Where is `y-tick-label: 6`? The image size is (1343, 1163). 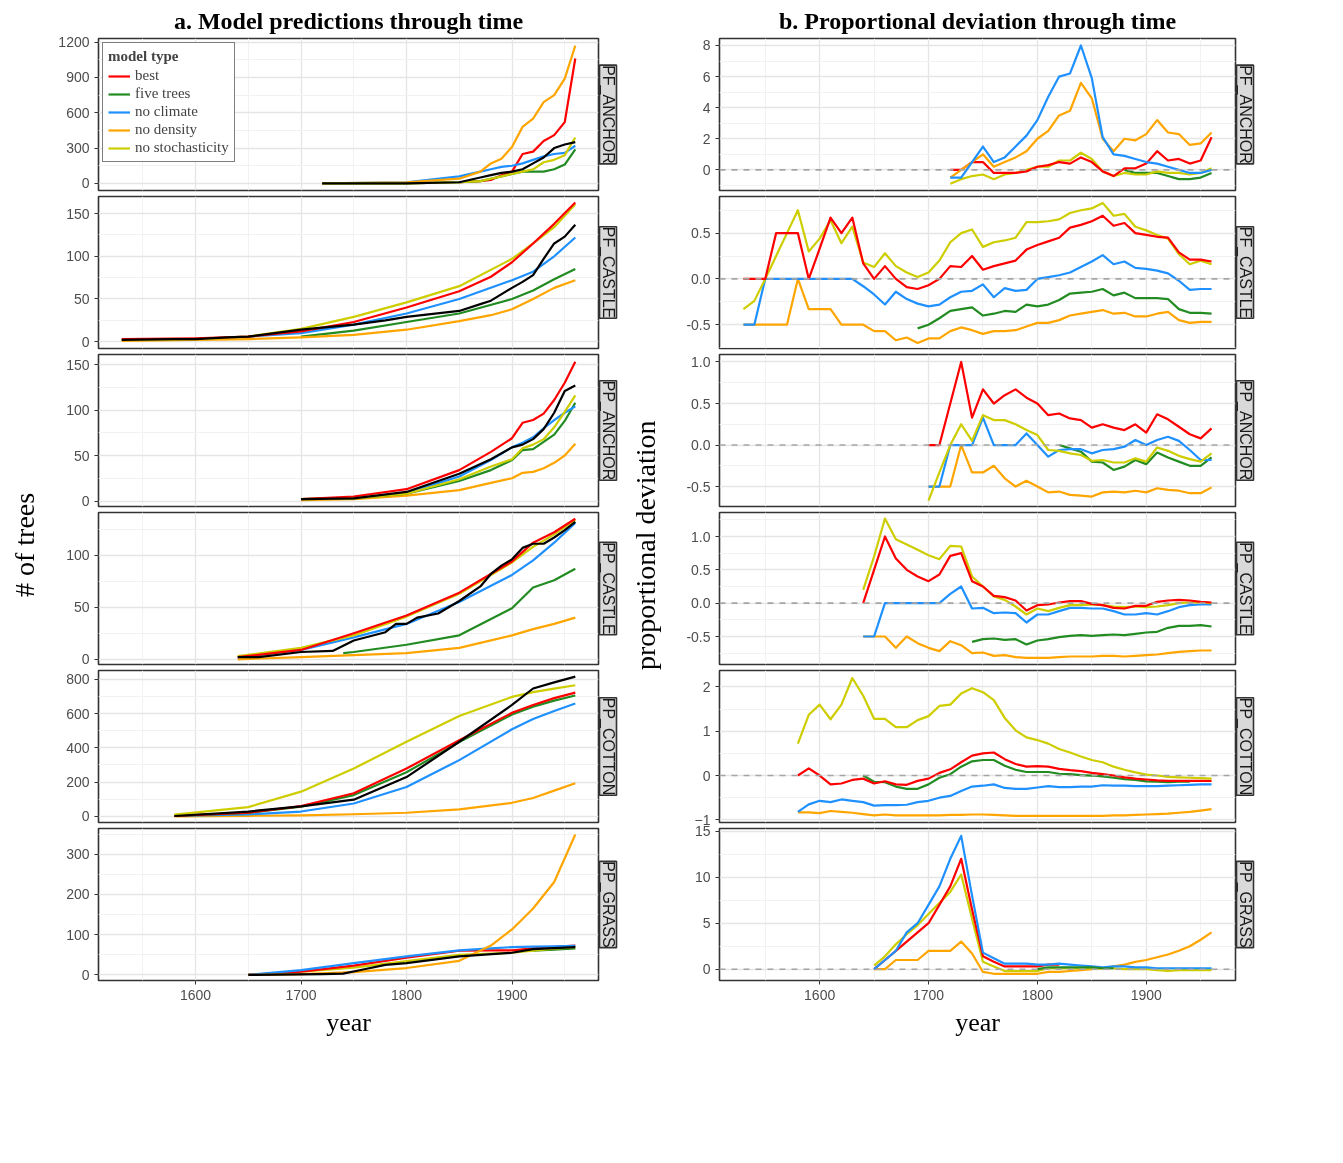
y-tick-label: 6 is located at coordinates (706, 76).